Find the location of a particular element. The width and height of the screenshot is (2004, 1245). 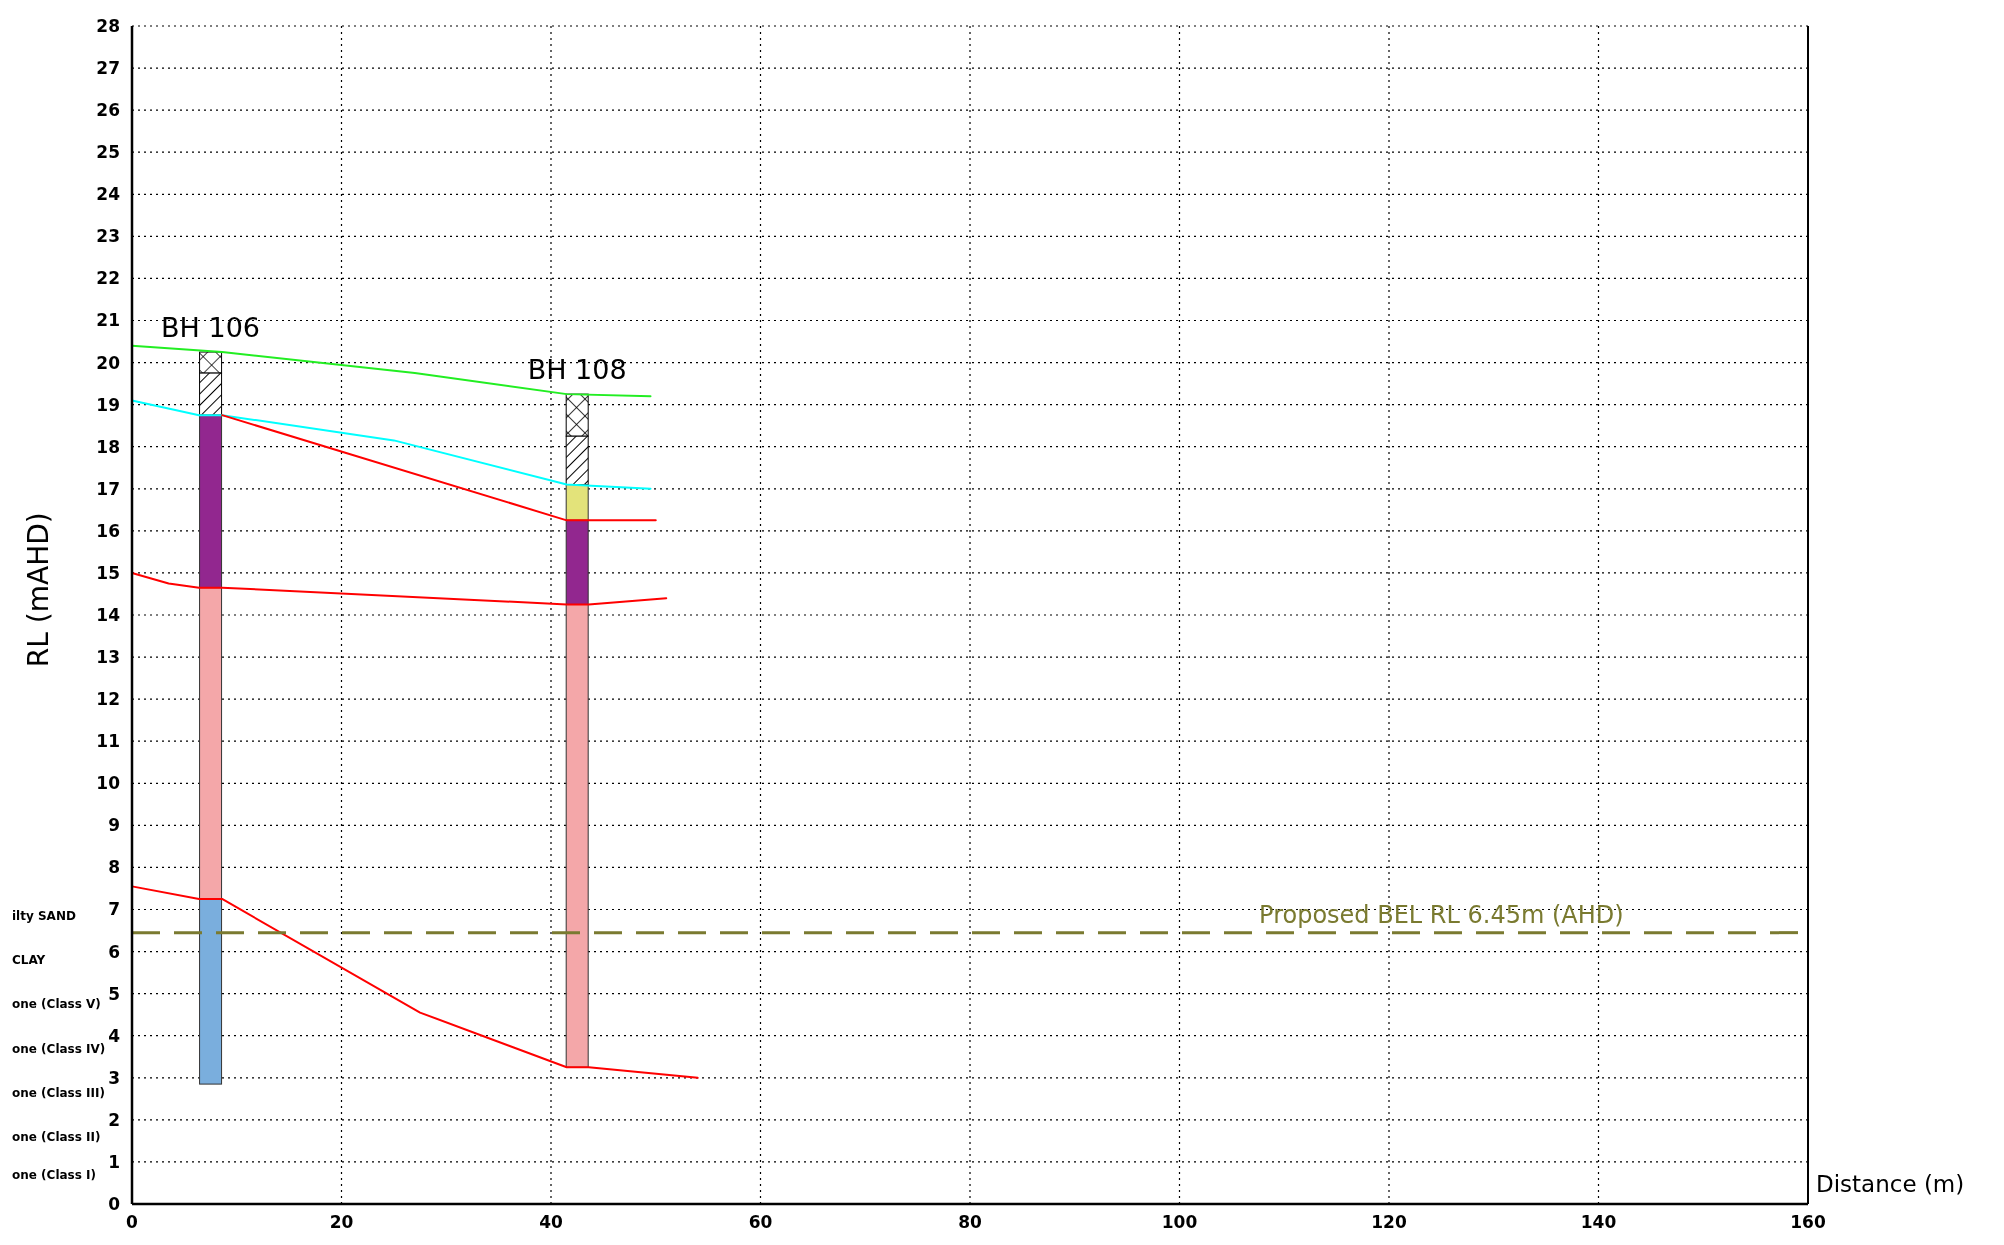

y-axis-title: RL (mAHD) is located at coordinates (38, 590).